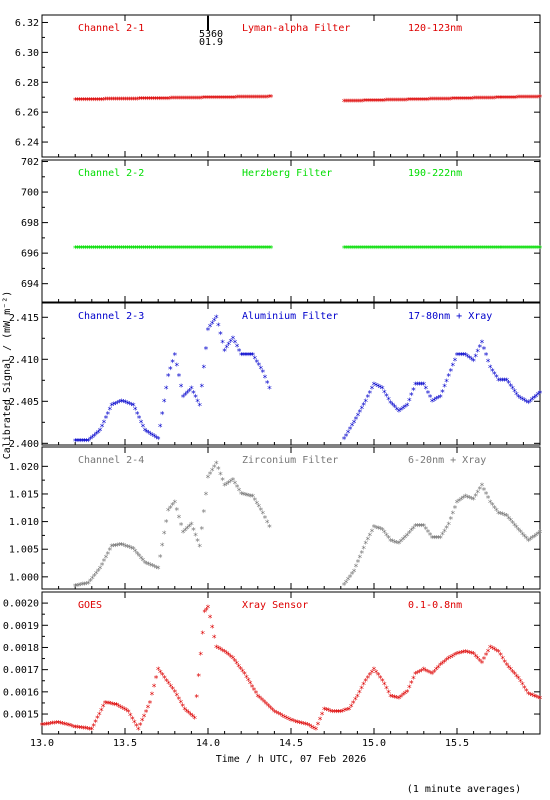 The height and width of the screenshot is (800, 550). What do you see at coordinates (435, 605) in the screenshot?
I see `panel-label-3: 0.1-0.8nm` at bounding box center [435, 605].